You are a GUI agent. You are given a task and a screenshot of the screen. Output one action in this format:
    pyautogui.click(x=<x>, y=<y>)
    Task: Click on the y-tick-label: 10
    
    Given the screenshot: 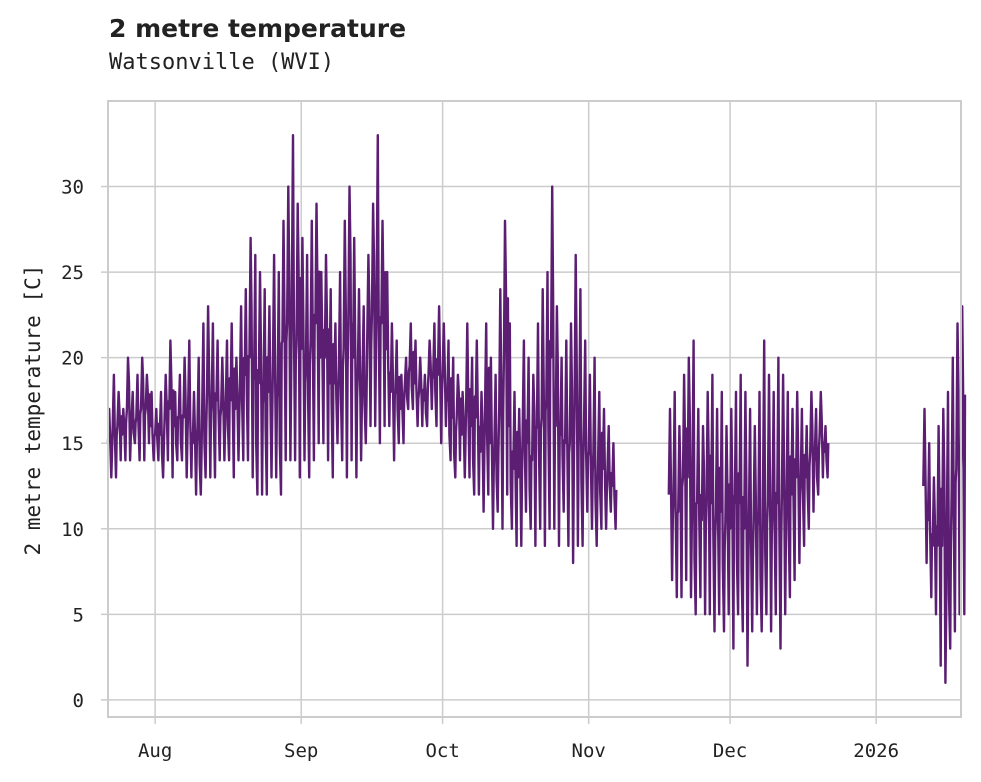 What is the action you would take?
    pyautogui.click(x=72, y=530)
    